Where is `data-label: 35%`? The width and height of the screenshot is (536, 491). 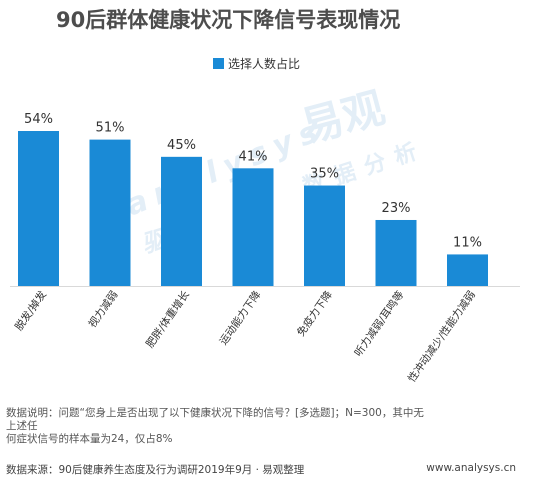
data-label: 35% is located at coordinates (324, 174).